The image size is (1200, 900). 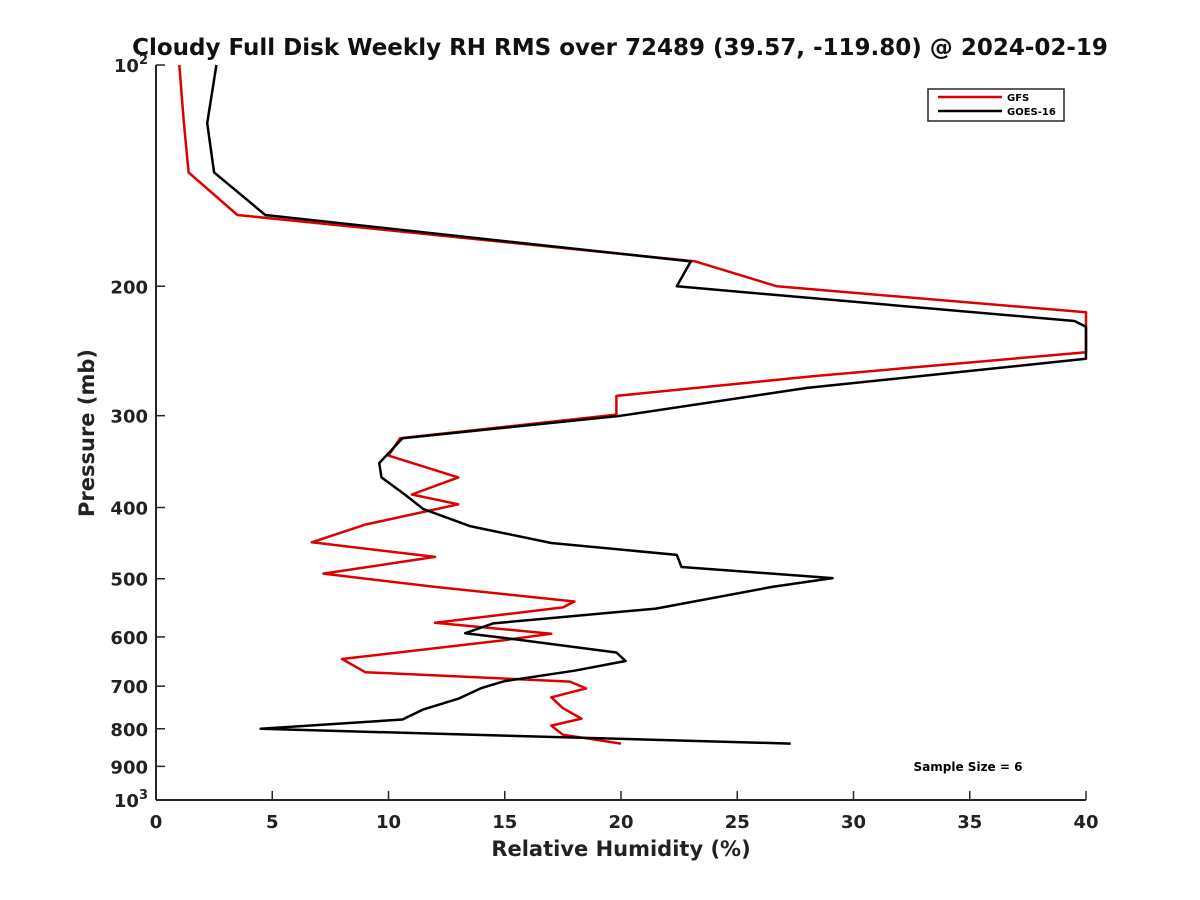 I want to click on x-tick-label: 5, so click(x=272, y=822).